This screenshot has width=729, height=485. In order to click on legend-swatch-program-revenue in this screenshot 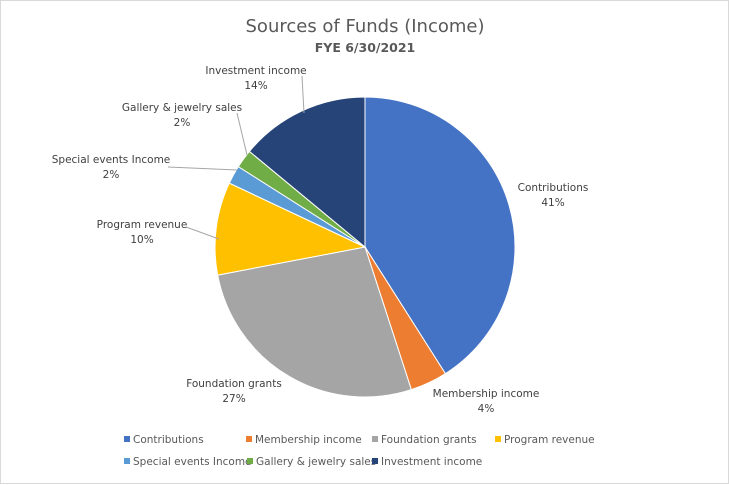, I will do `click(498, 439)`.